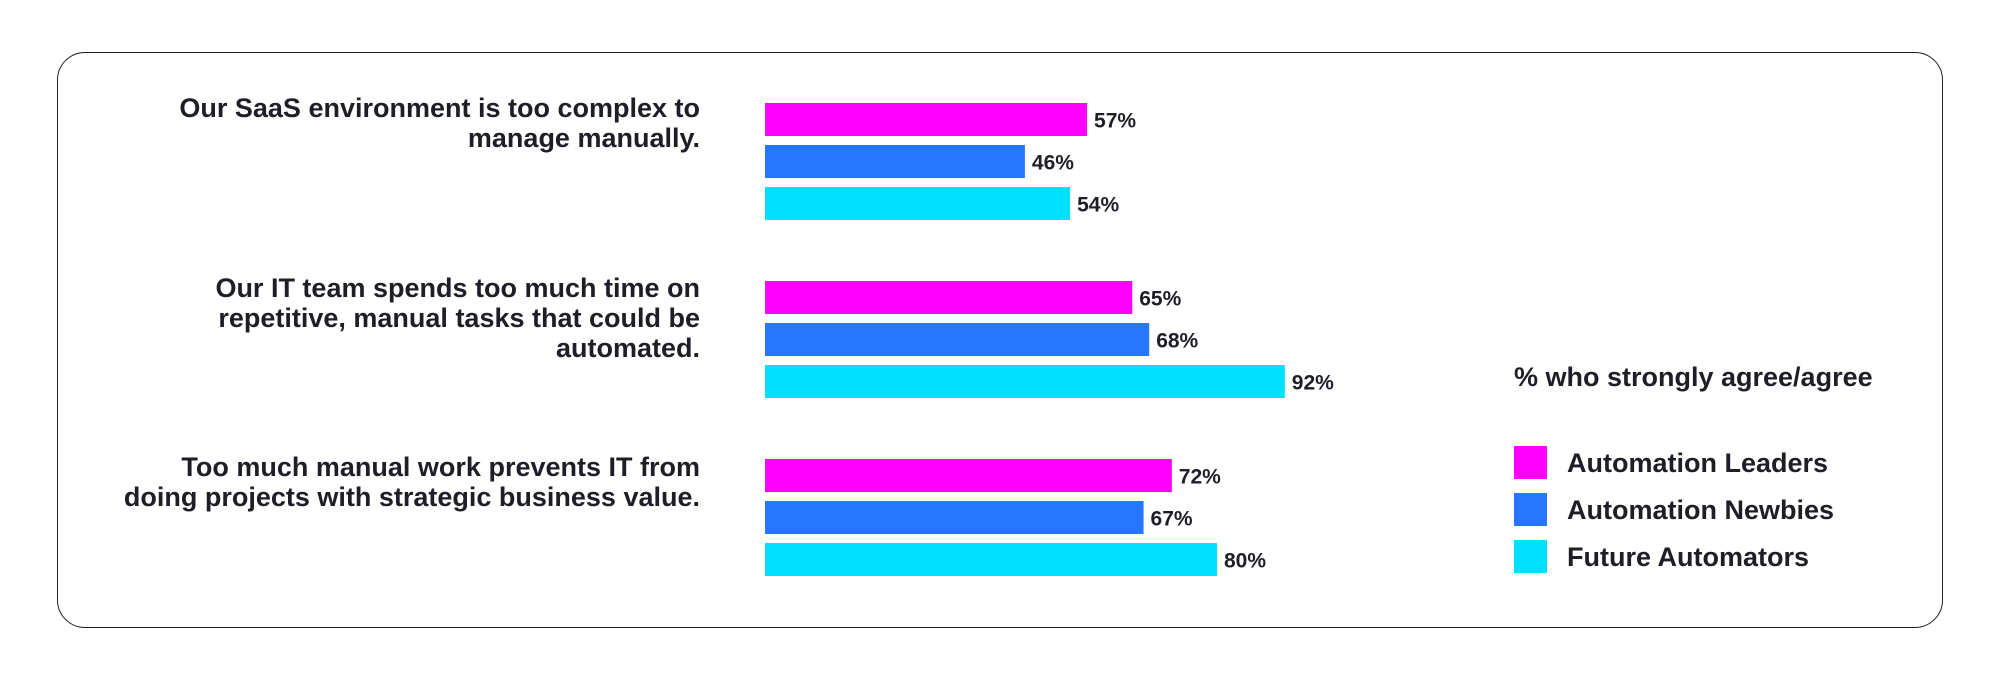 Image resolution: width=2000 pixels, height=681 pixels. I want to click on data-label: 68%, so click(1177, 341).